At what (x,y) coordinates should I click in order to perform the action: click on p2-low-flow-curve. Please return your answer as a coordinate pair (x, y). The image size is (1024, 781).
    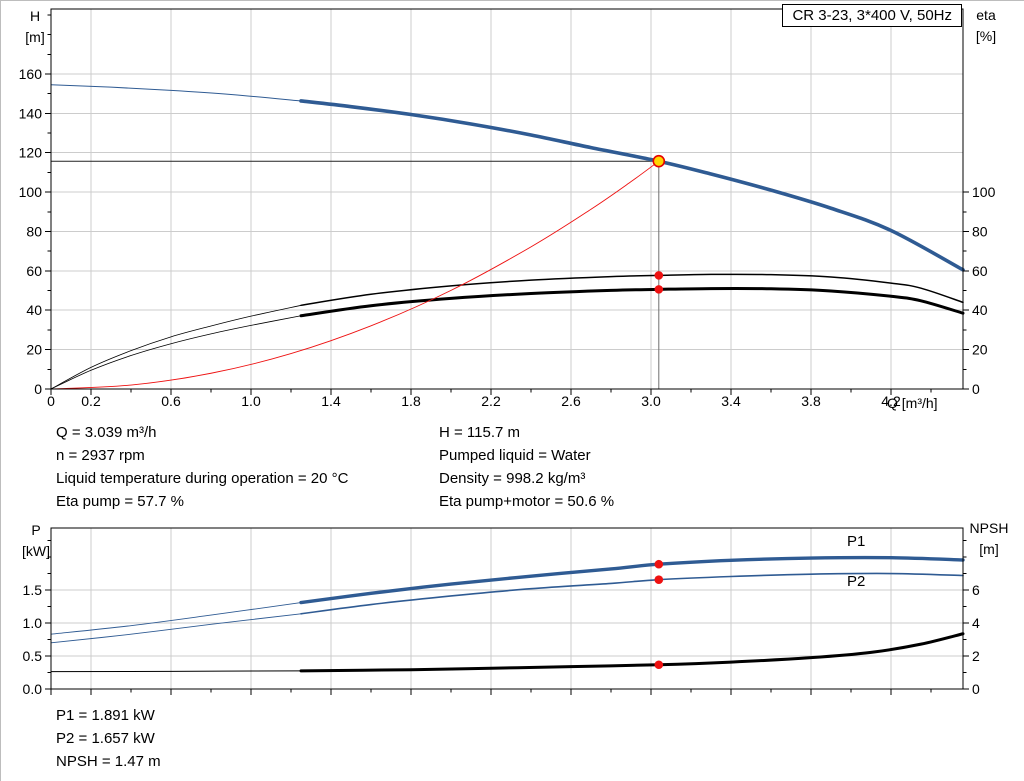
    Looking at the image, I should click on (176, 628).